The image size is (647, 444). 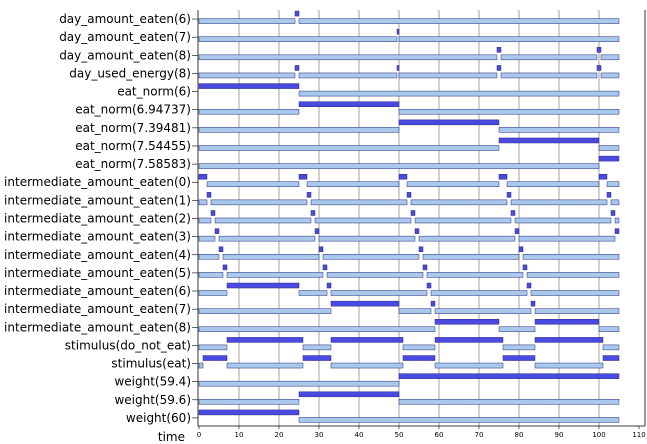 I want to click on timeline-row: eat_norm(7.39481), so click(x=347, y=127).